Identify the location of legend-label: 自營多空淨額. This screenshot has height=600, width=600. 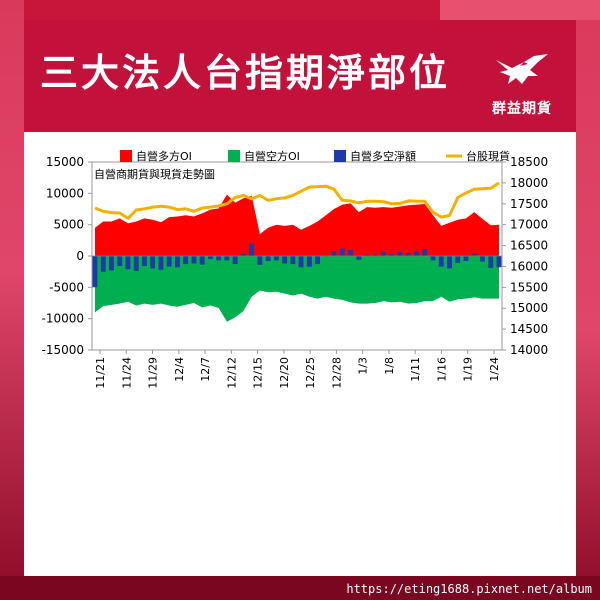
(383, 156).